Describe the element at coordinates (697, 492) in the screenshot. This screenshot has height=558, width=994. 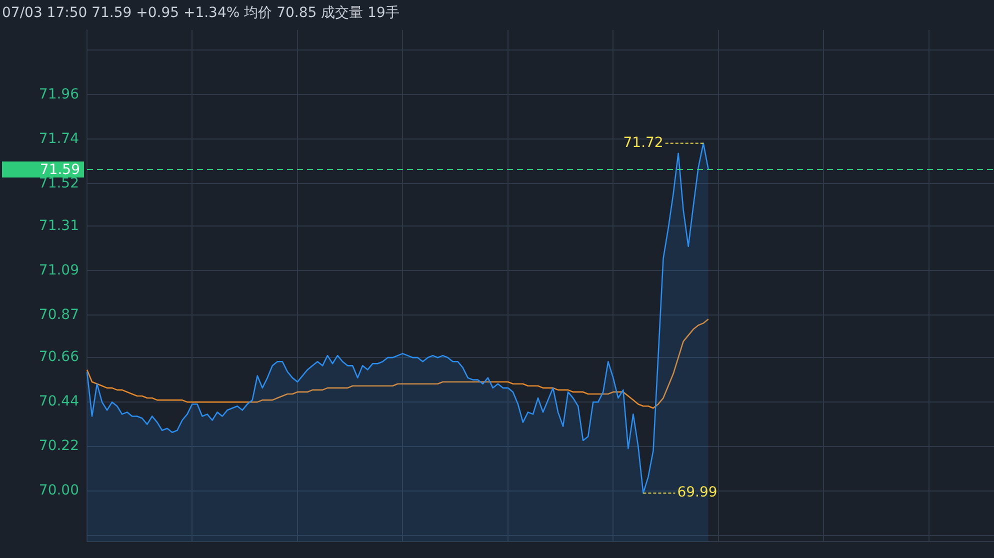
I see `data-label: 69.99` at that location.